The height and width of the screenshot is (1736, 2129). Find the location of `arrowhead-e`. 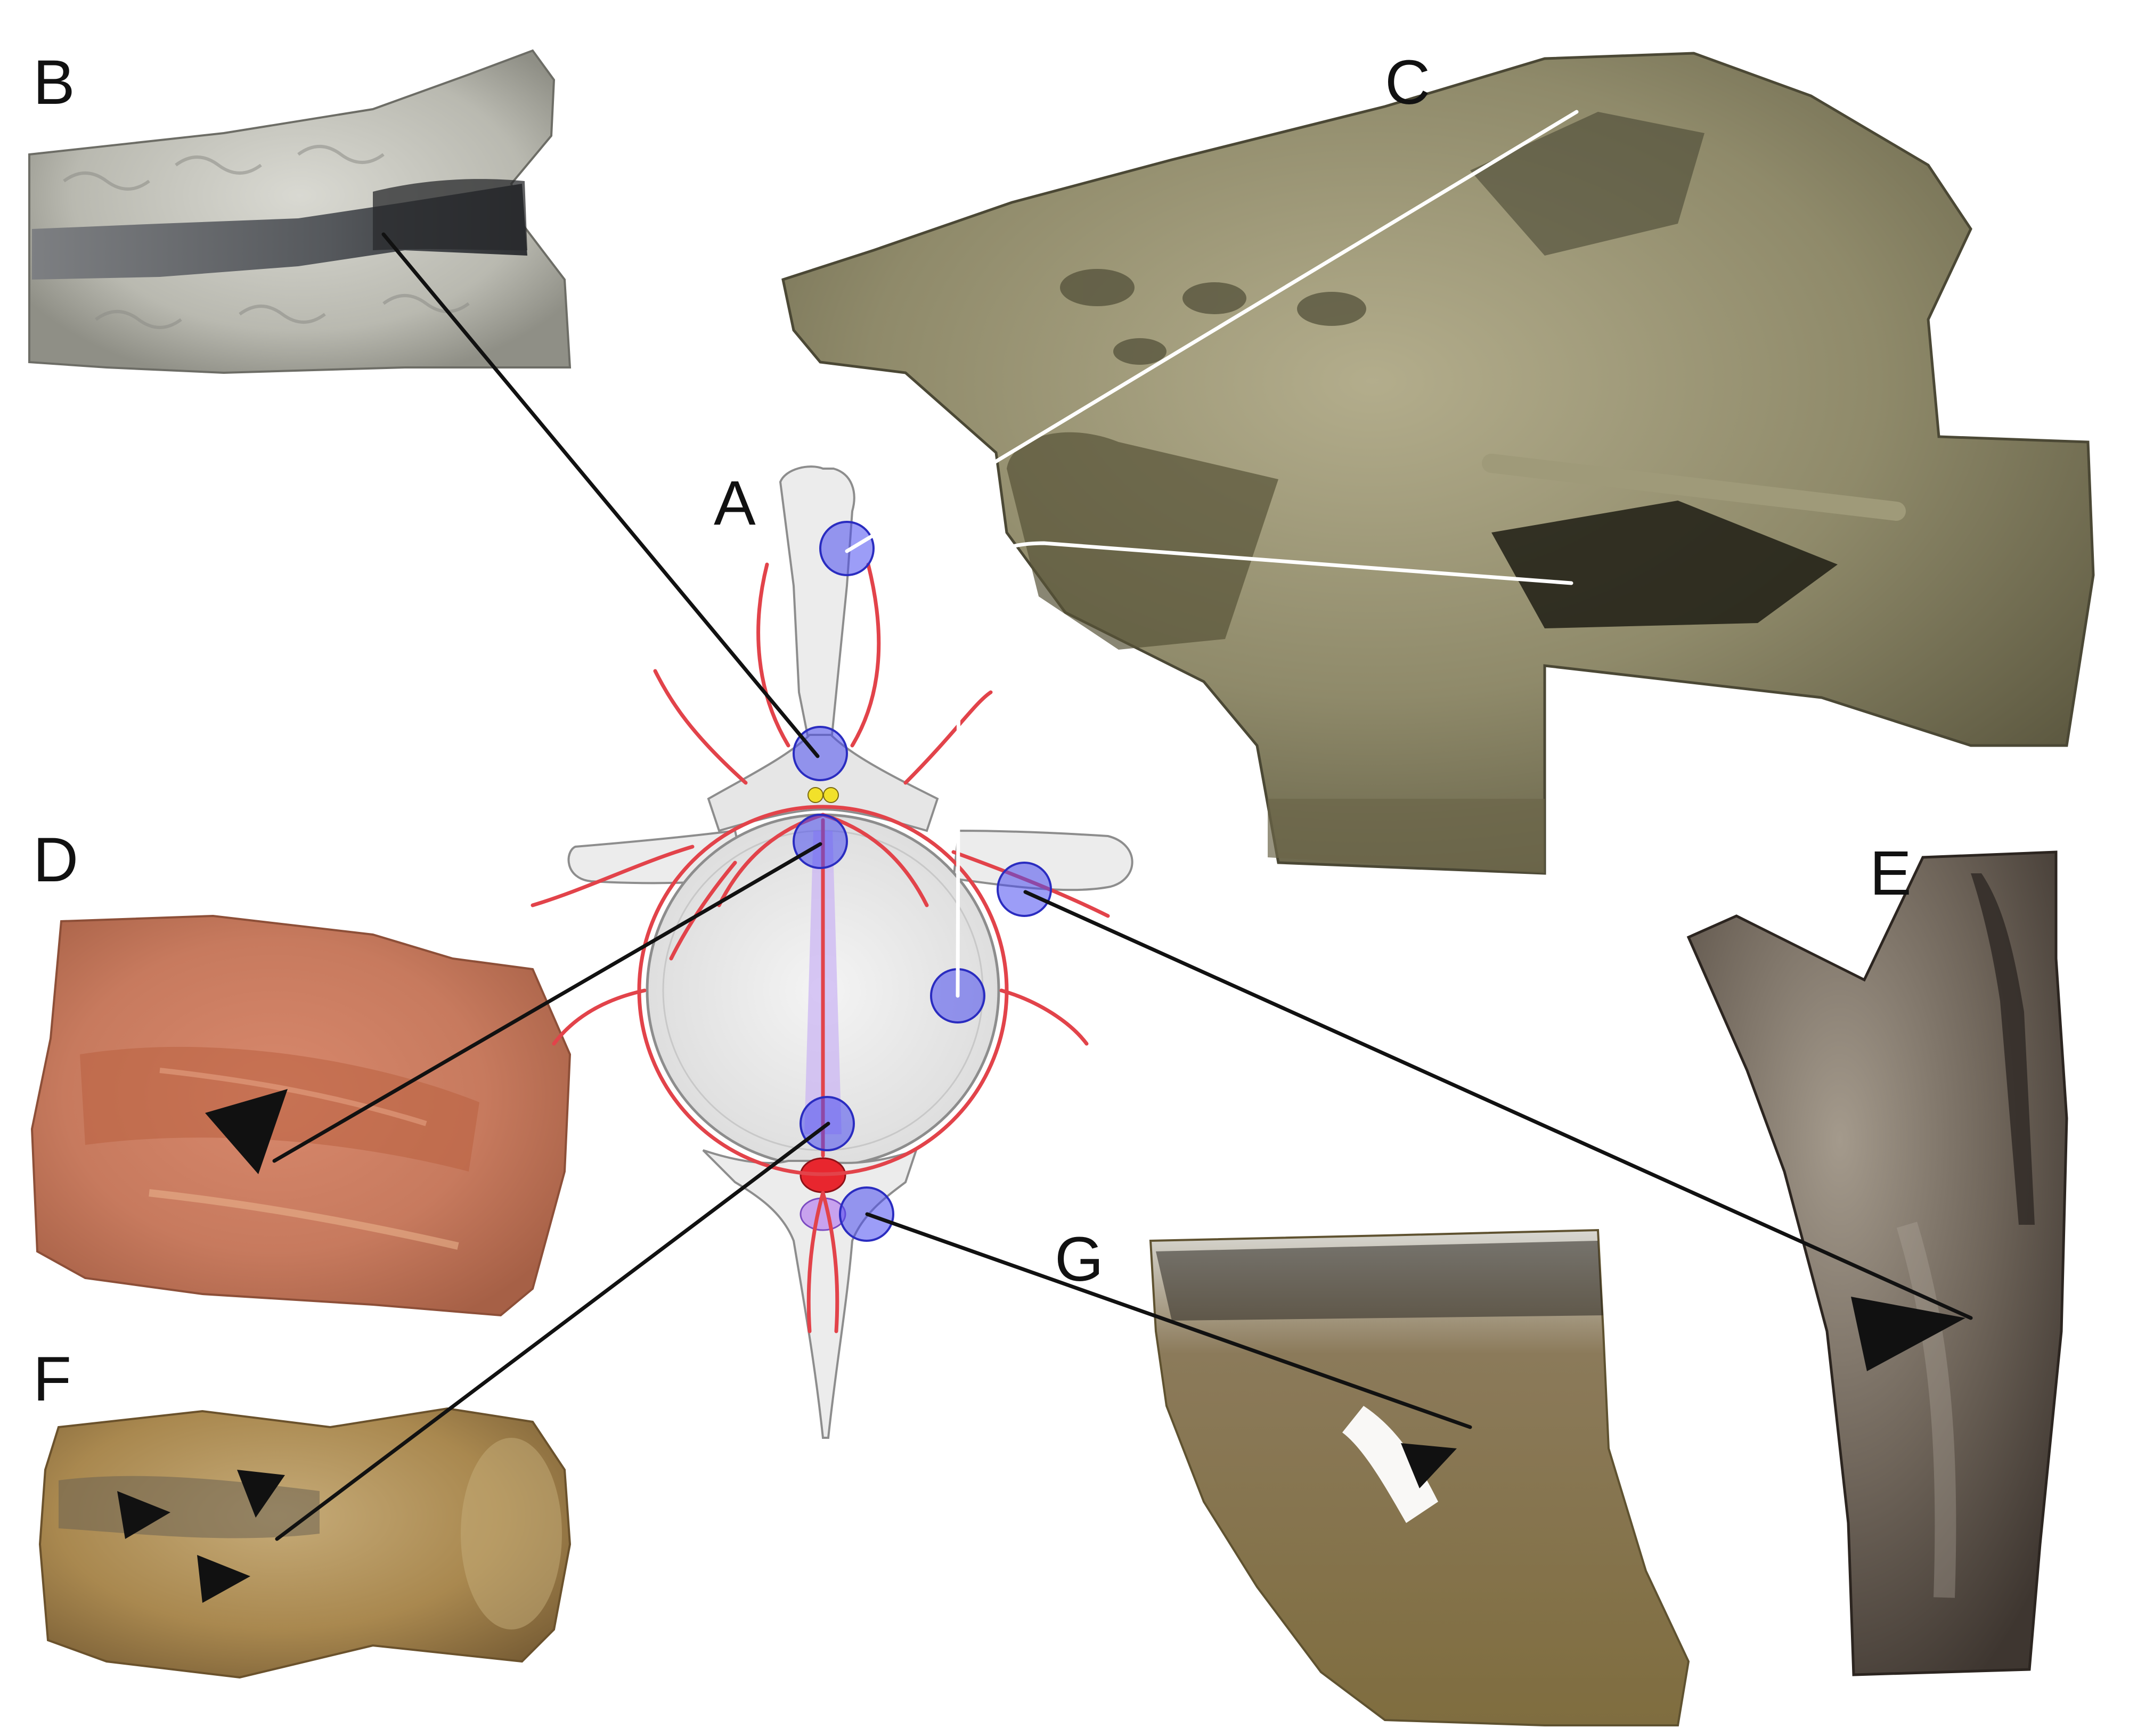

arrowhead-e is located at coordinates (1908, 1334).